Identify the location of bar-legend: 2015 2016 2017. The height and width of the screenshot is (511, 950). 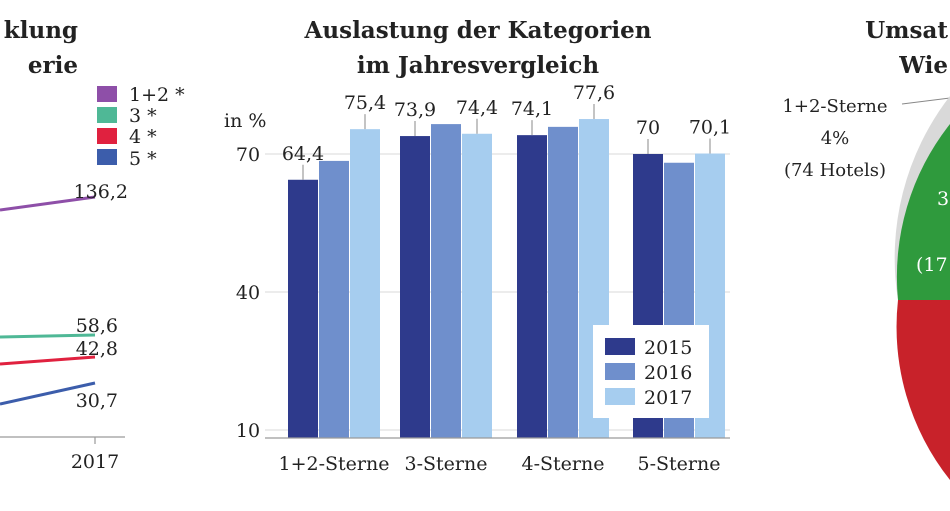
(651, 371).